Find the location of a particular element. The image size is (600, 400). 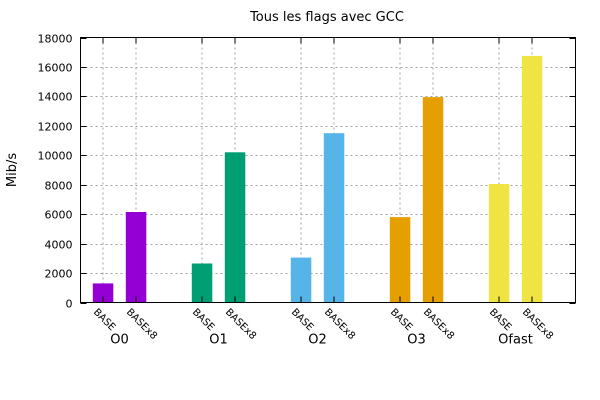

y-tick-label: 0 is located at coordinates (69, 304).